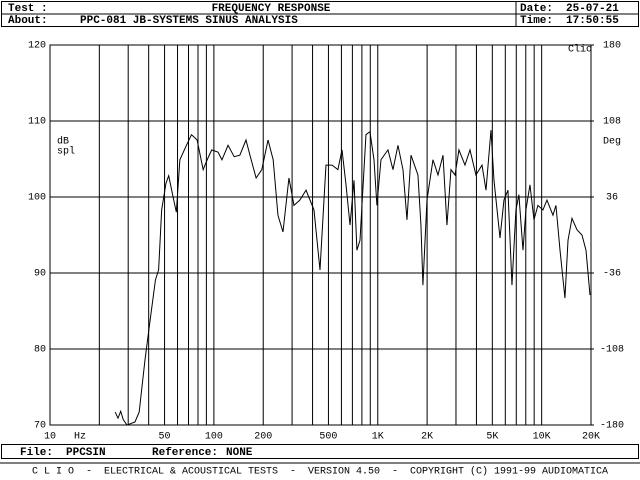  What do you see at coordinates (40, 274) in the screenshot?
I see `y-tick-label: 90` at bounding box center [40, 274].